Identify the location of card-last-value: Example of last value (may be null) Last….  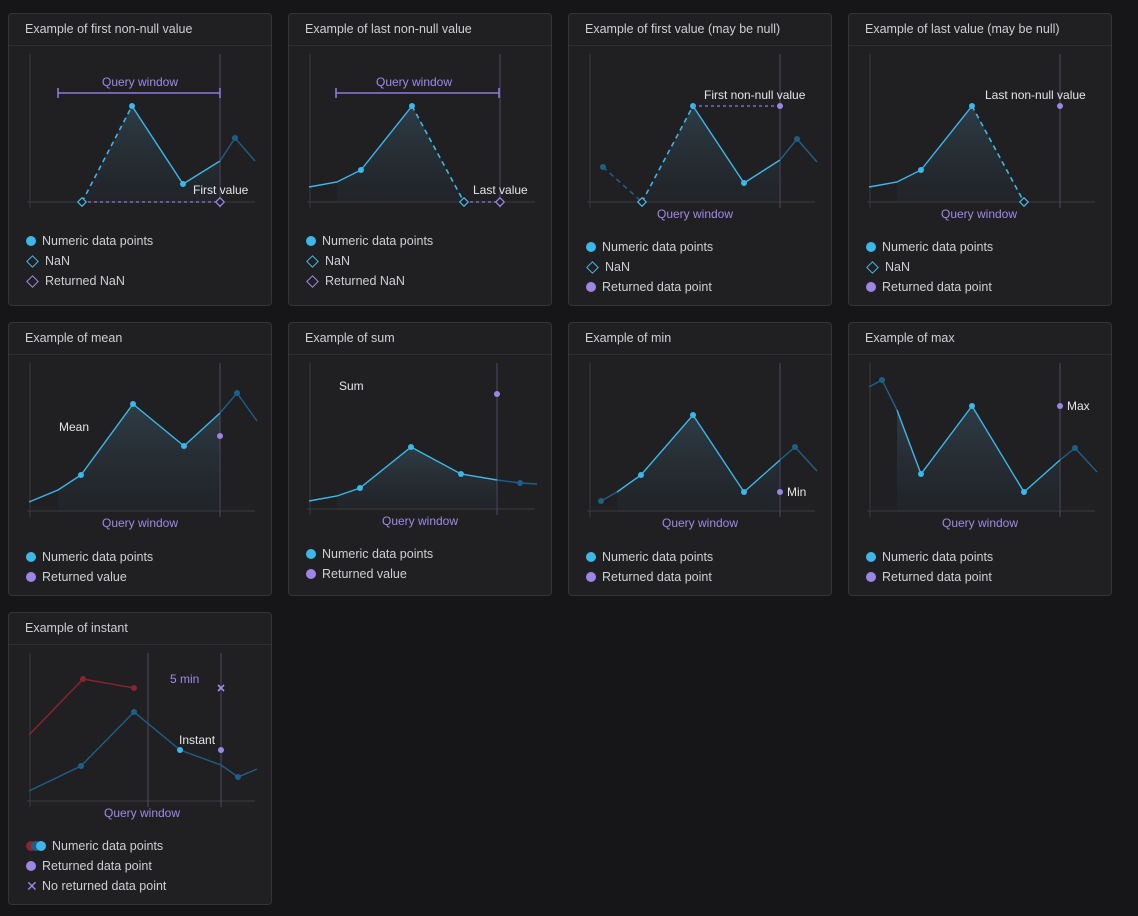
(980, 159).